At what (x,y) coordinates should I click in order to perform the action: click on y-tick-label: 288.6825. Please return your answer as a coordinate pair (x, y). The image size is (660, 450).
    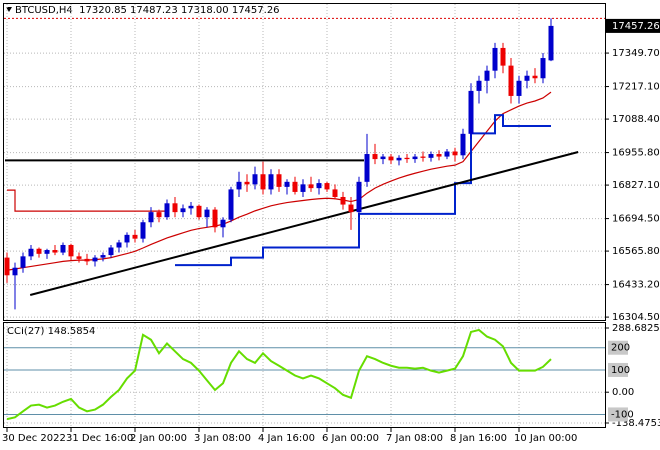
    Looking at the image, I should click on (636, 328).